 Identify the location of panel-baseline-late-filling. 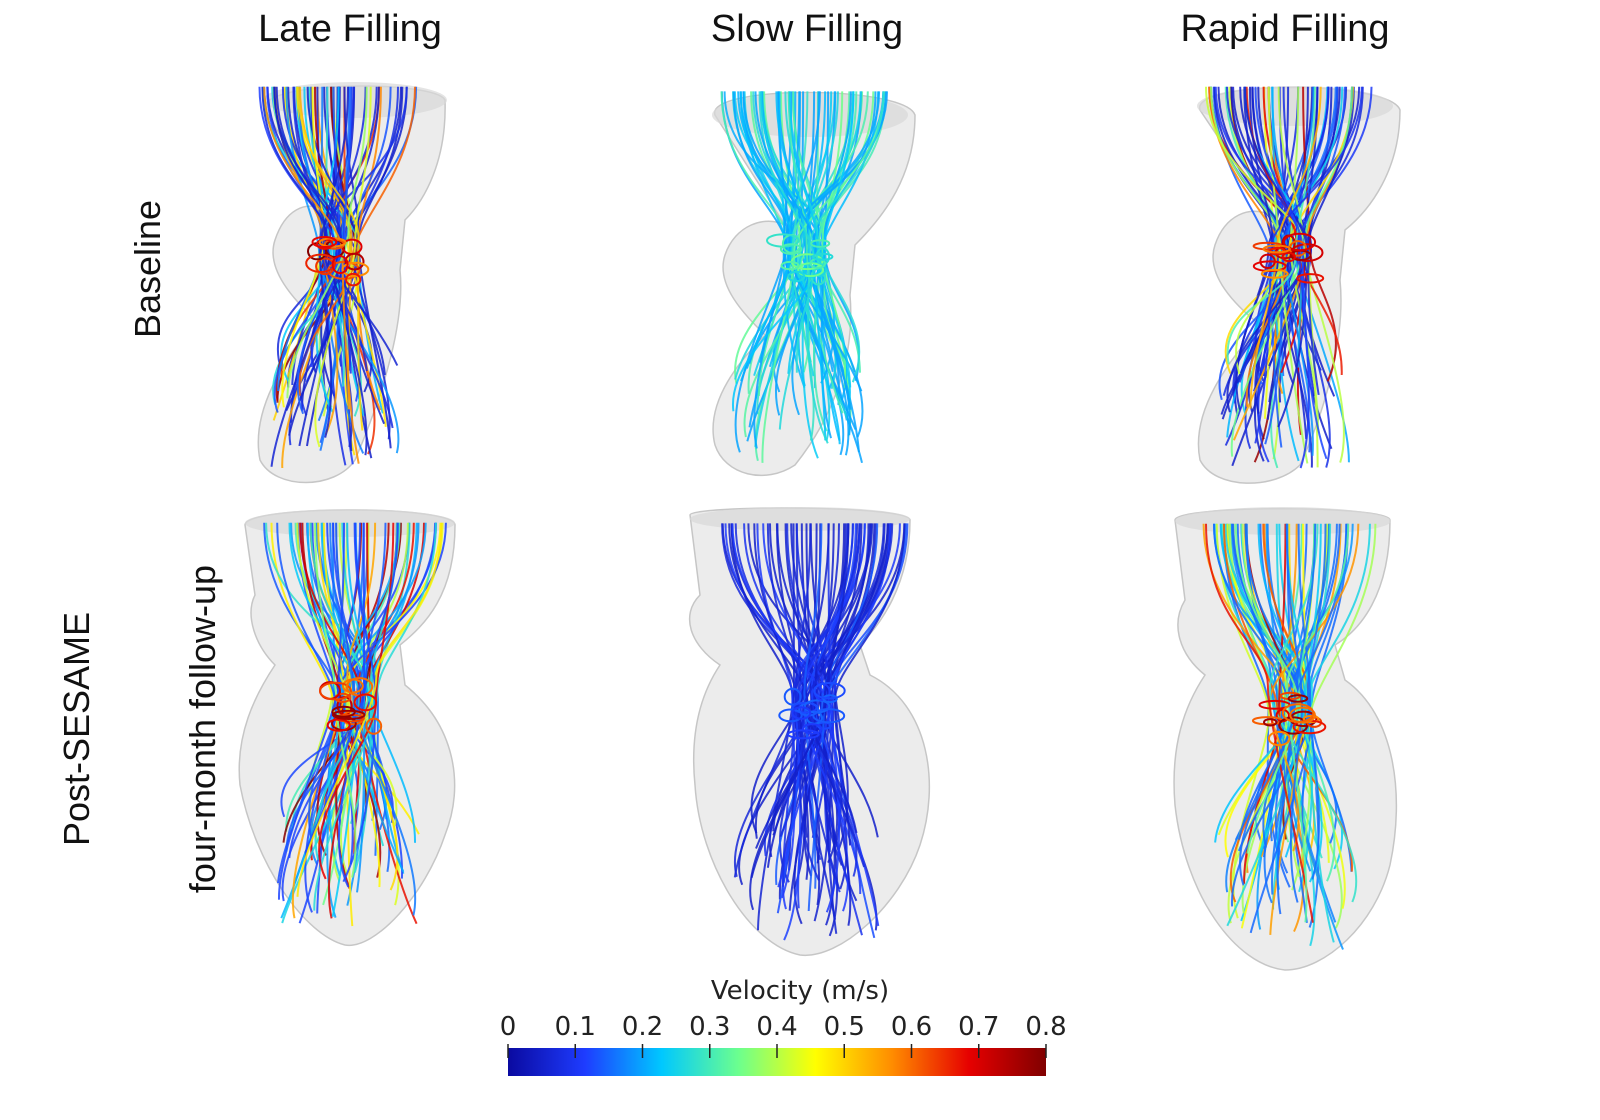
(340, 280).